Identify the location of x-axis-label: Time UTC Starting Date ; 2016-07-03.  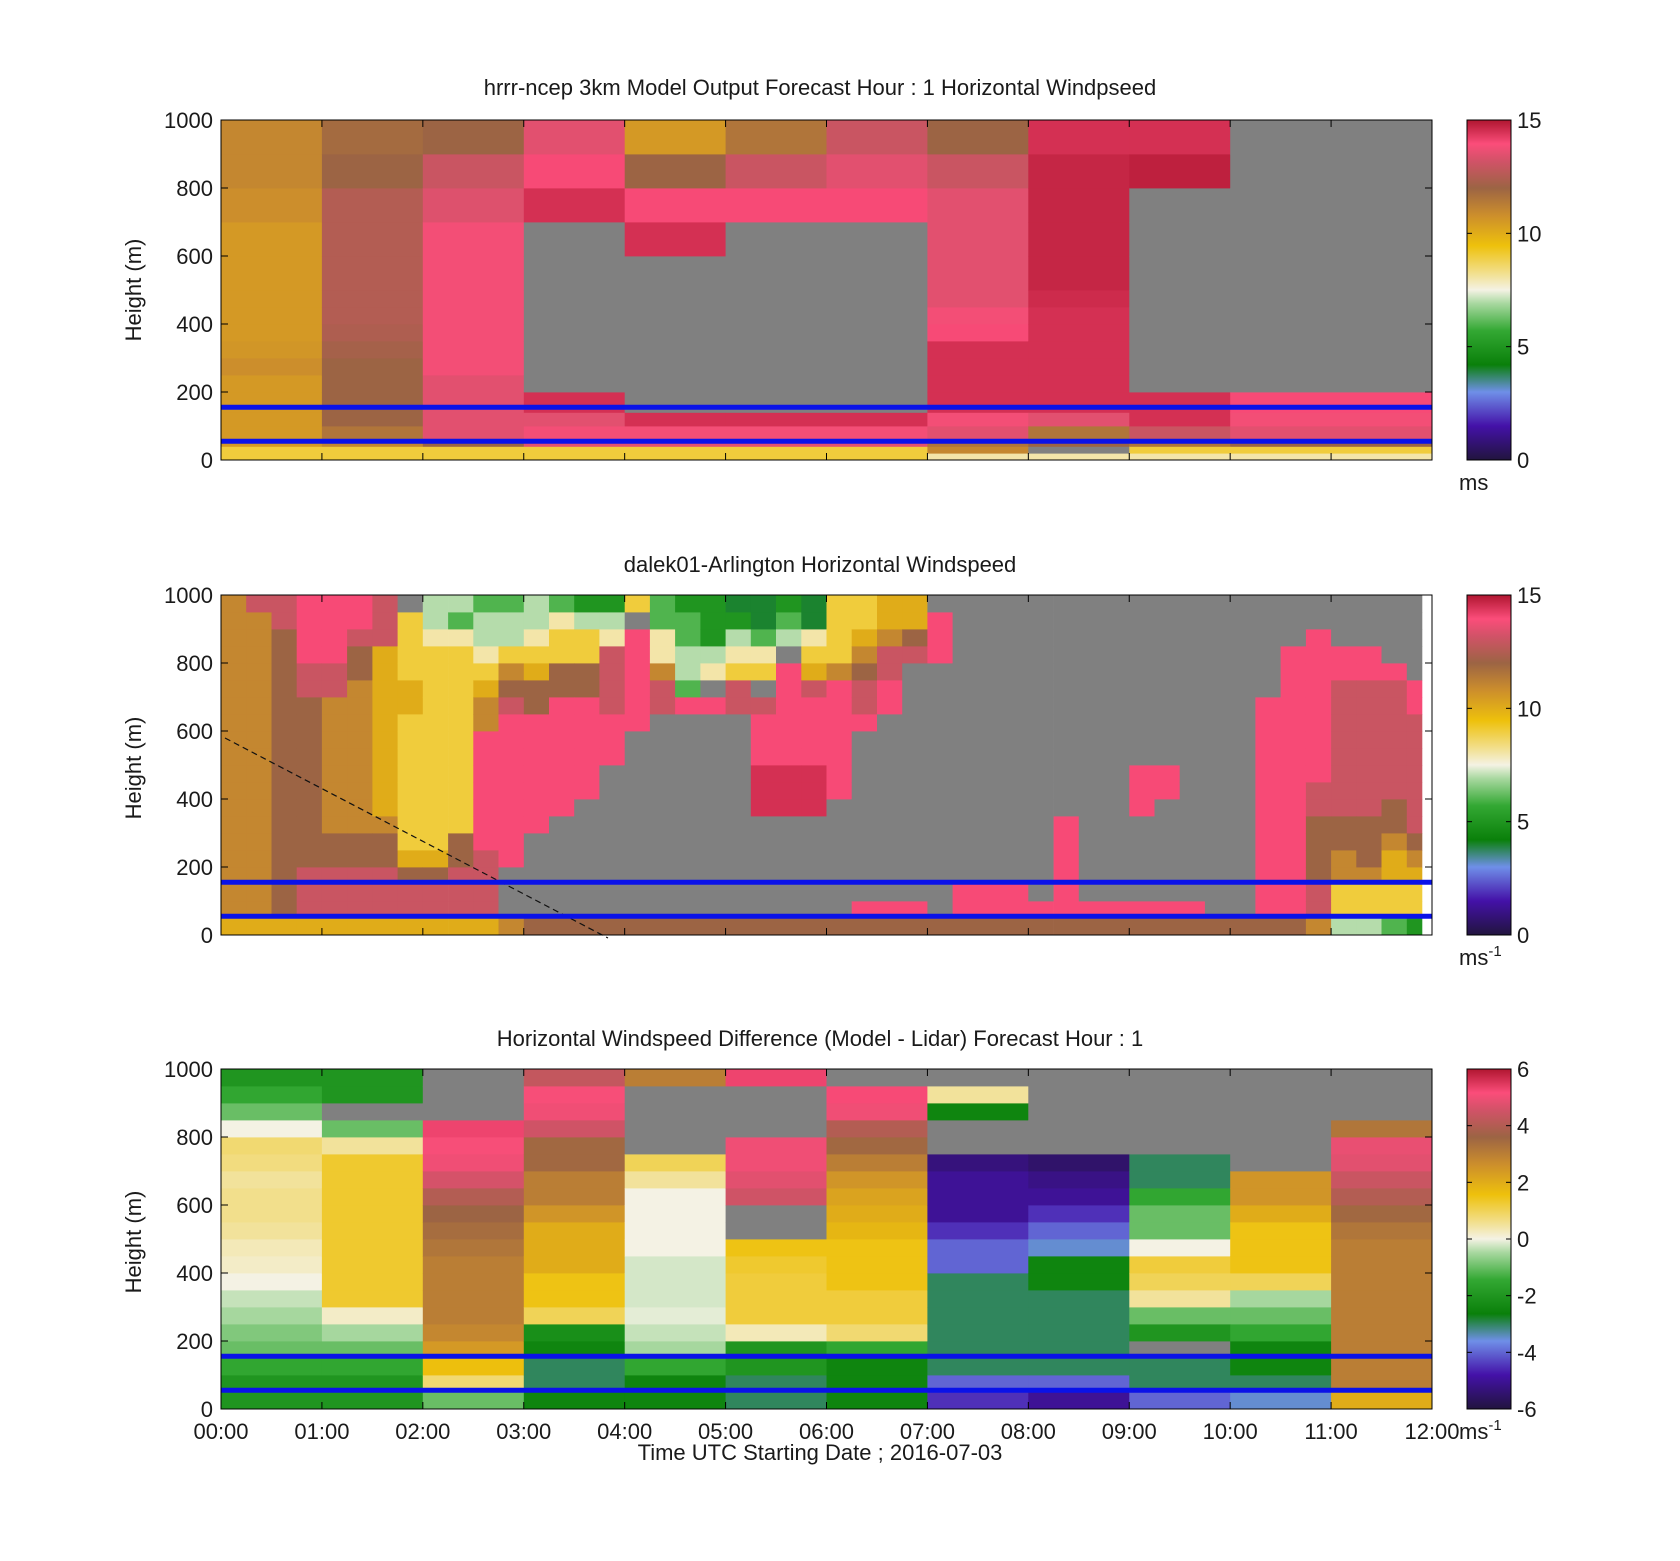
(820, 1452).